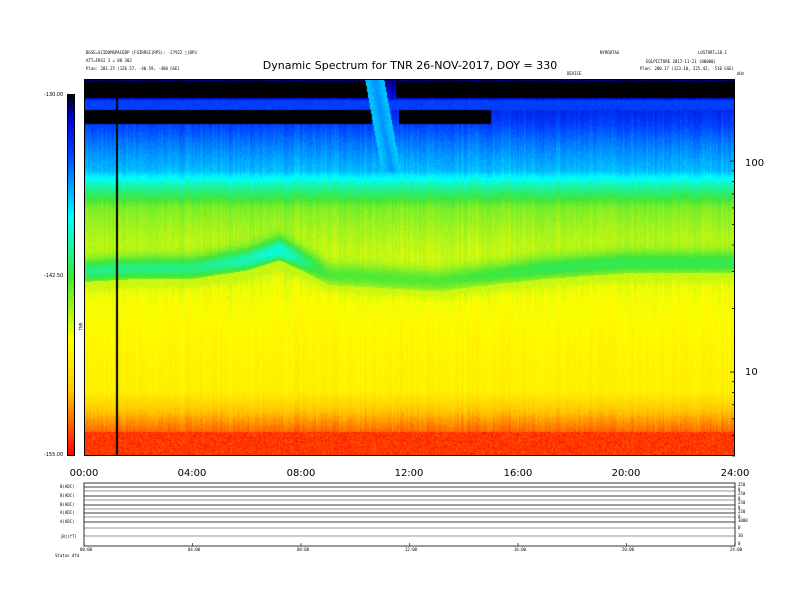  Describe the element at coordinates (133, 68) in the screenshot. I see `header-left-line3: Plan: 201.25 (126.57, -40.59, -480 GSE)` at that location.